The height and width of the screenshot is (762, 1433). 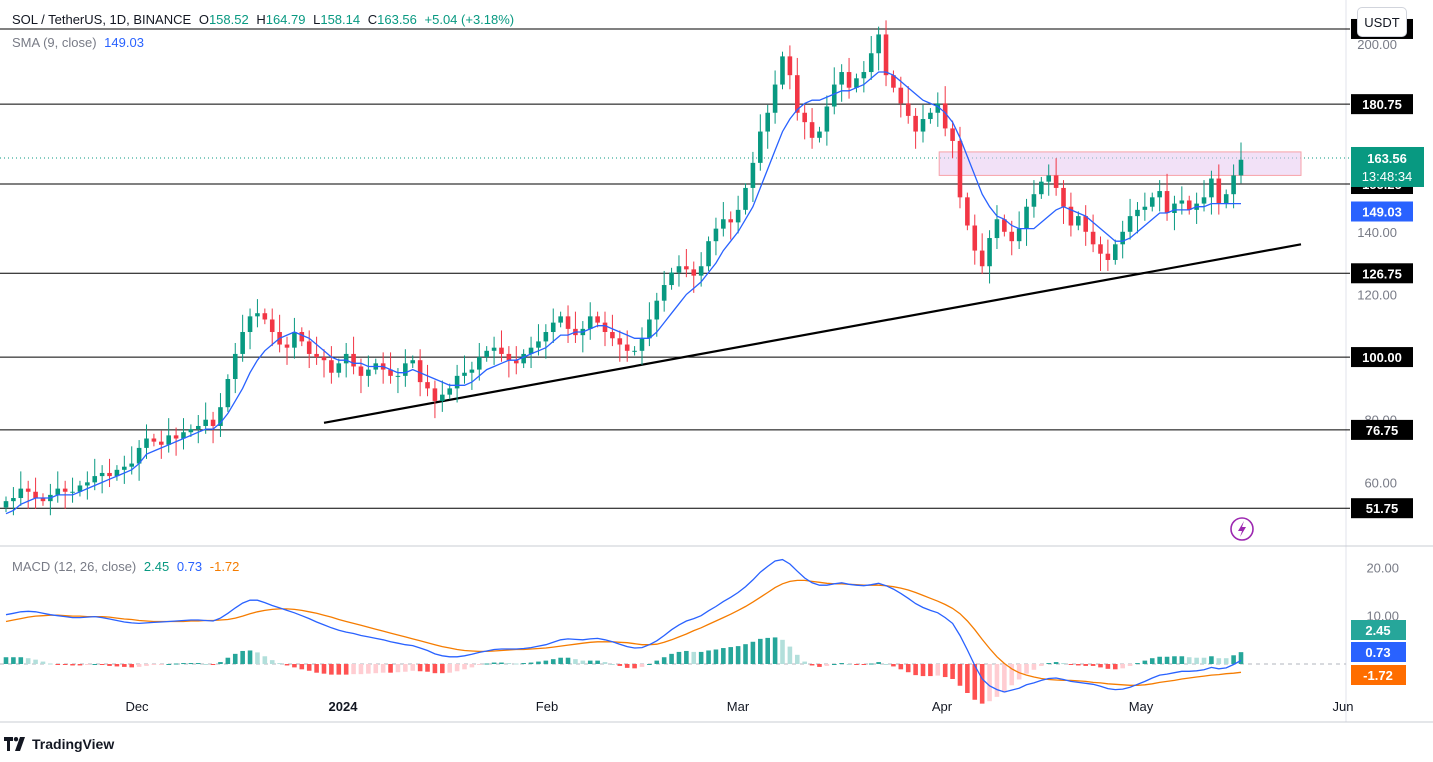 I want to click on macd-legend: MACD (12, 26, close) 2.45 0.73 -1.72, so click(x=127, y=566).